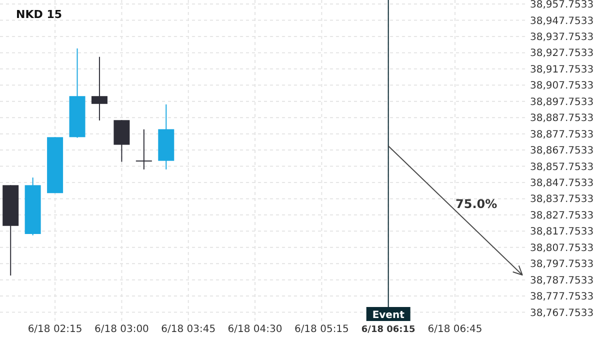 The height and width of the screenshot is (340, 600). Describe the element at coordinates (121, 329) in the screenshot. I see `x-tick-label: 6/18 03:00` at that location.